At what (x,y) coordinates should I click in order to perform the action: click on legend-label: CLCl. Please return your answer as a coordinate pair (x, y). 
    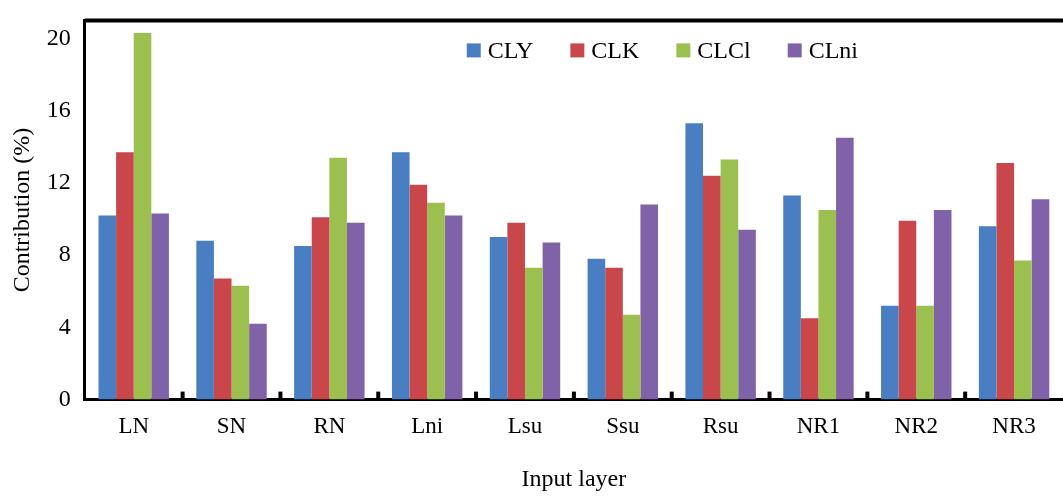
    Looking at the image, I should click on (724, 49).